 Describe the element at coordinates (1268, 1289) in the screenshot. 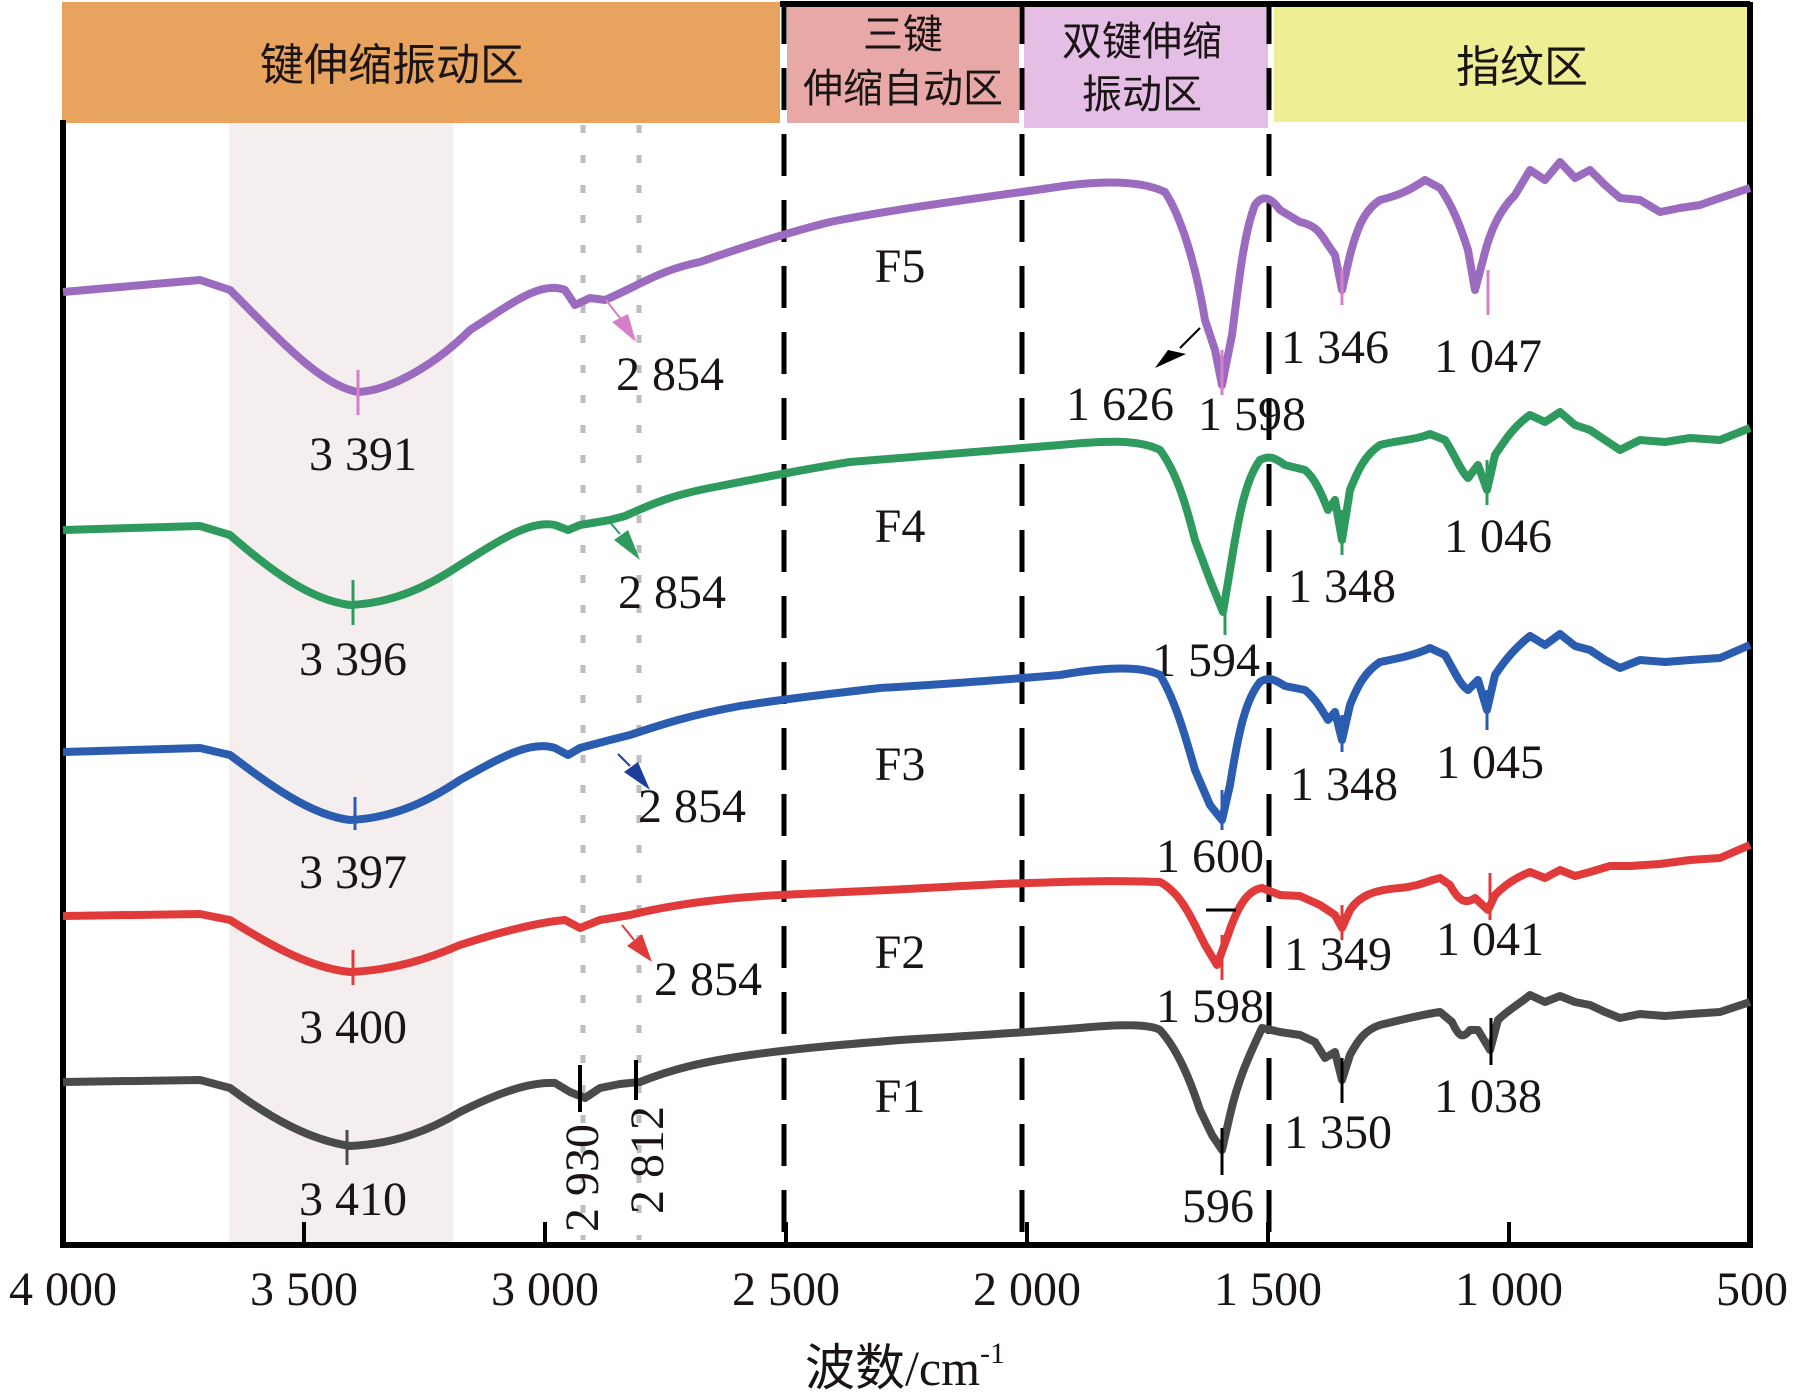

I see `tick-label-1500: 1 500` at that location.